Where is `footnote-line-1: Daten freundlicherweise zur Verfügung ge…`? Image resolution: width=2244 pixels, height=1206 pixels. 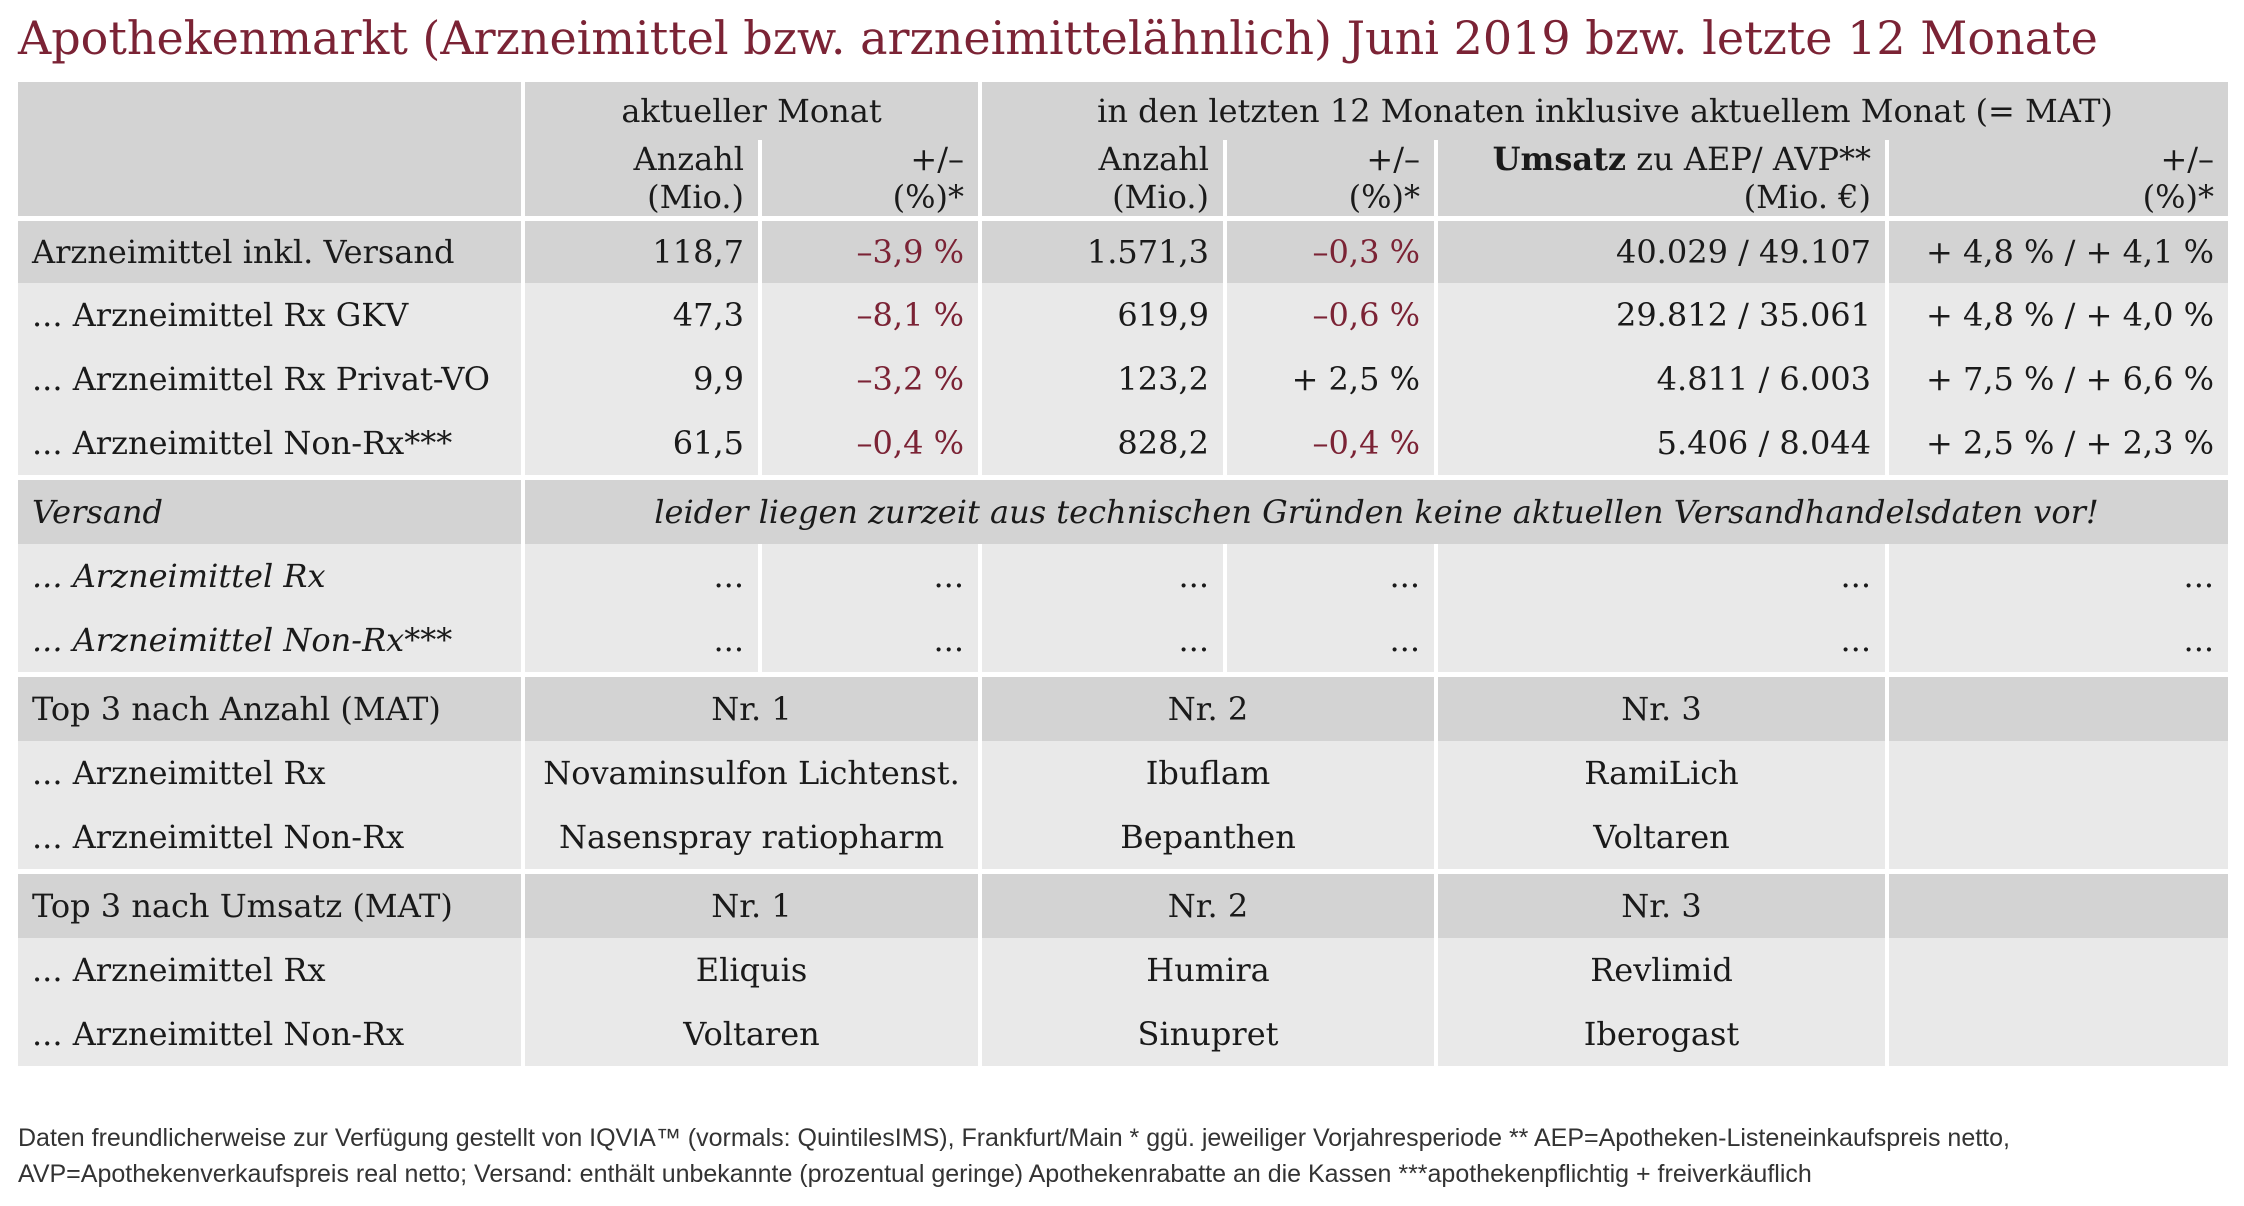 footnote-line-1: Daten freundlicherweise zur Verfügung ge… is located at coordinates (1014, 1138).